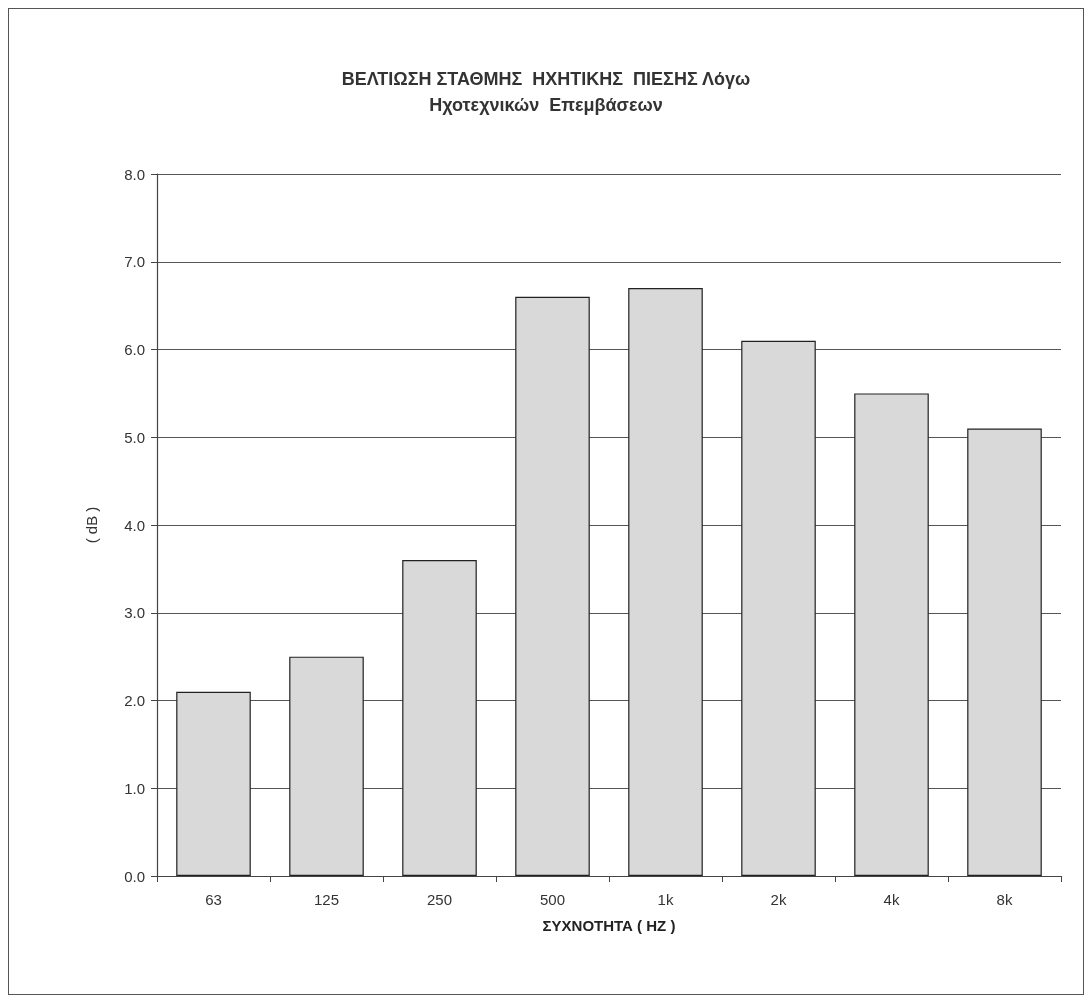 This screenshot has width=1092, height=1003. I want to click on x-tick-label: 250, so click(439, 899).